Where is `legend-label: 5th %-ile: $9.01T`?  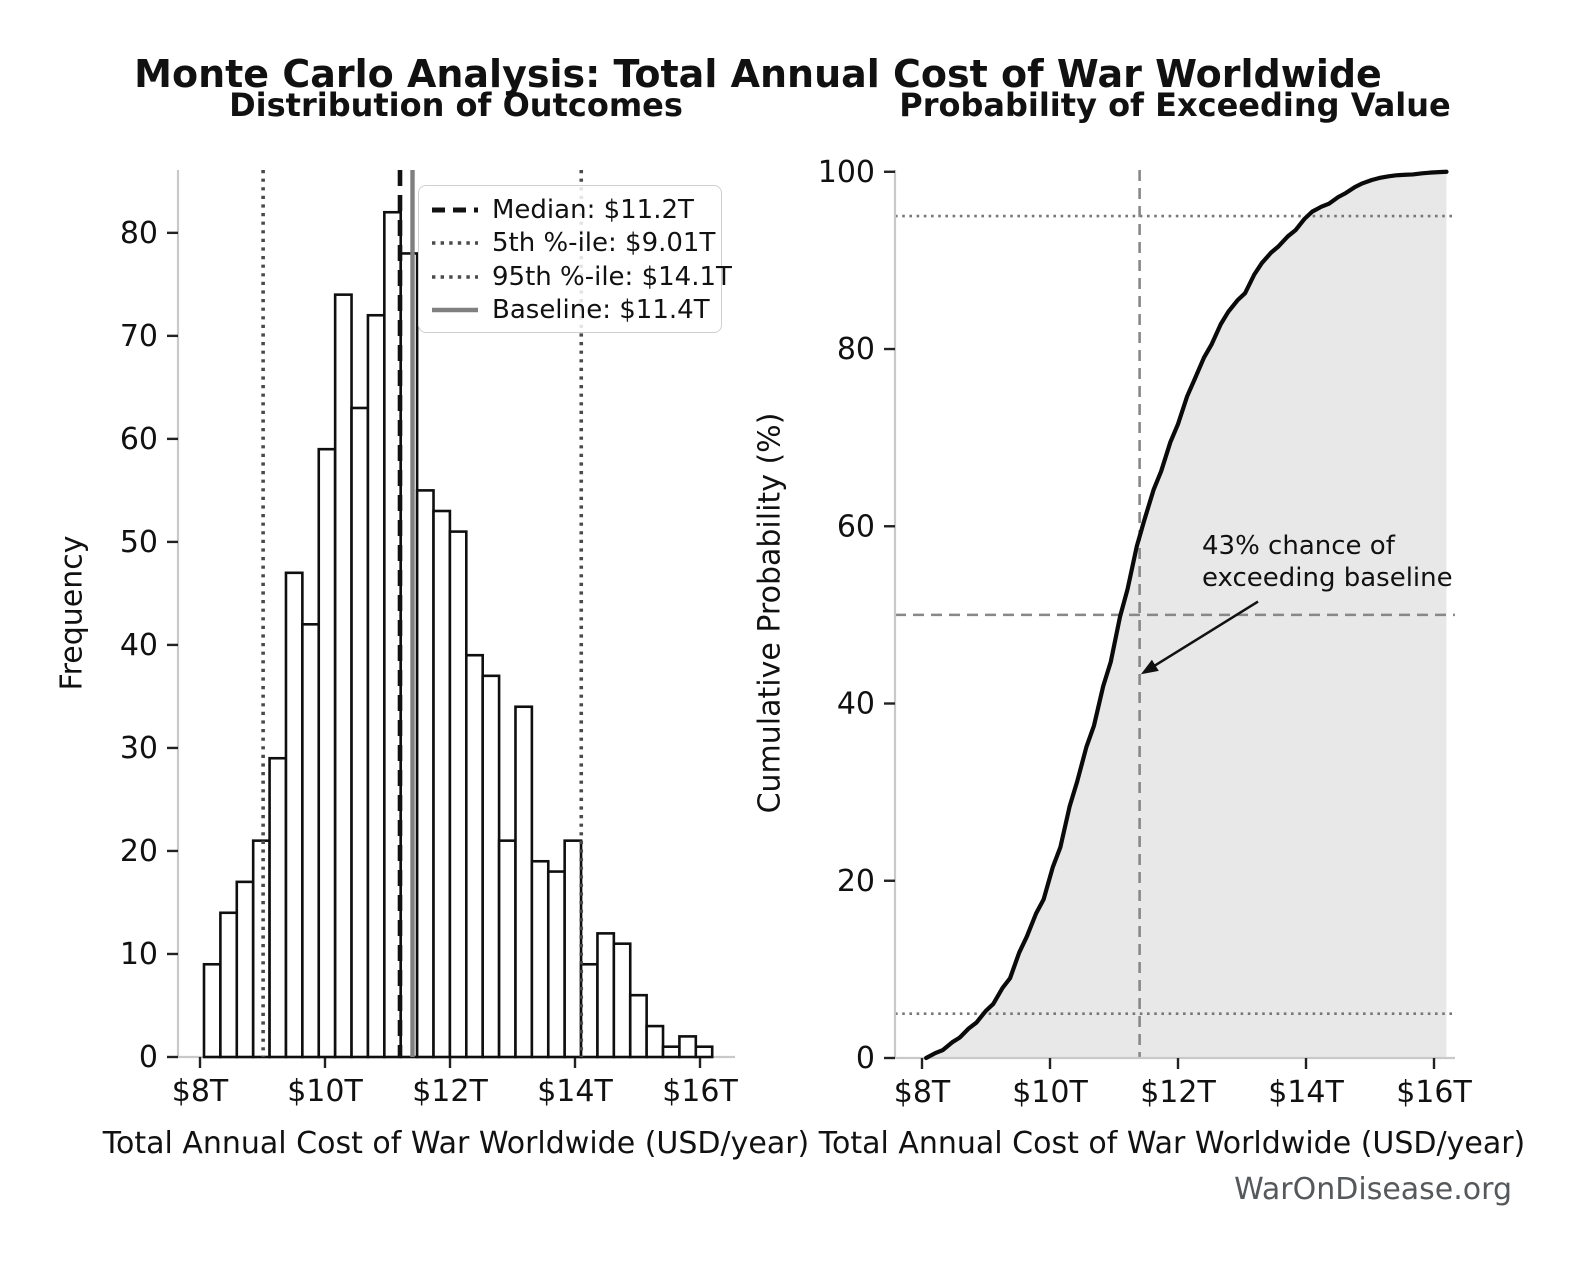 legend-label: 5th %-ile: $9.01T is located at coordinates (604, 243).